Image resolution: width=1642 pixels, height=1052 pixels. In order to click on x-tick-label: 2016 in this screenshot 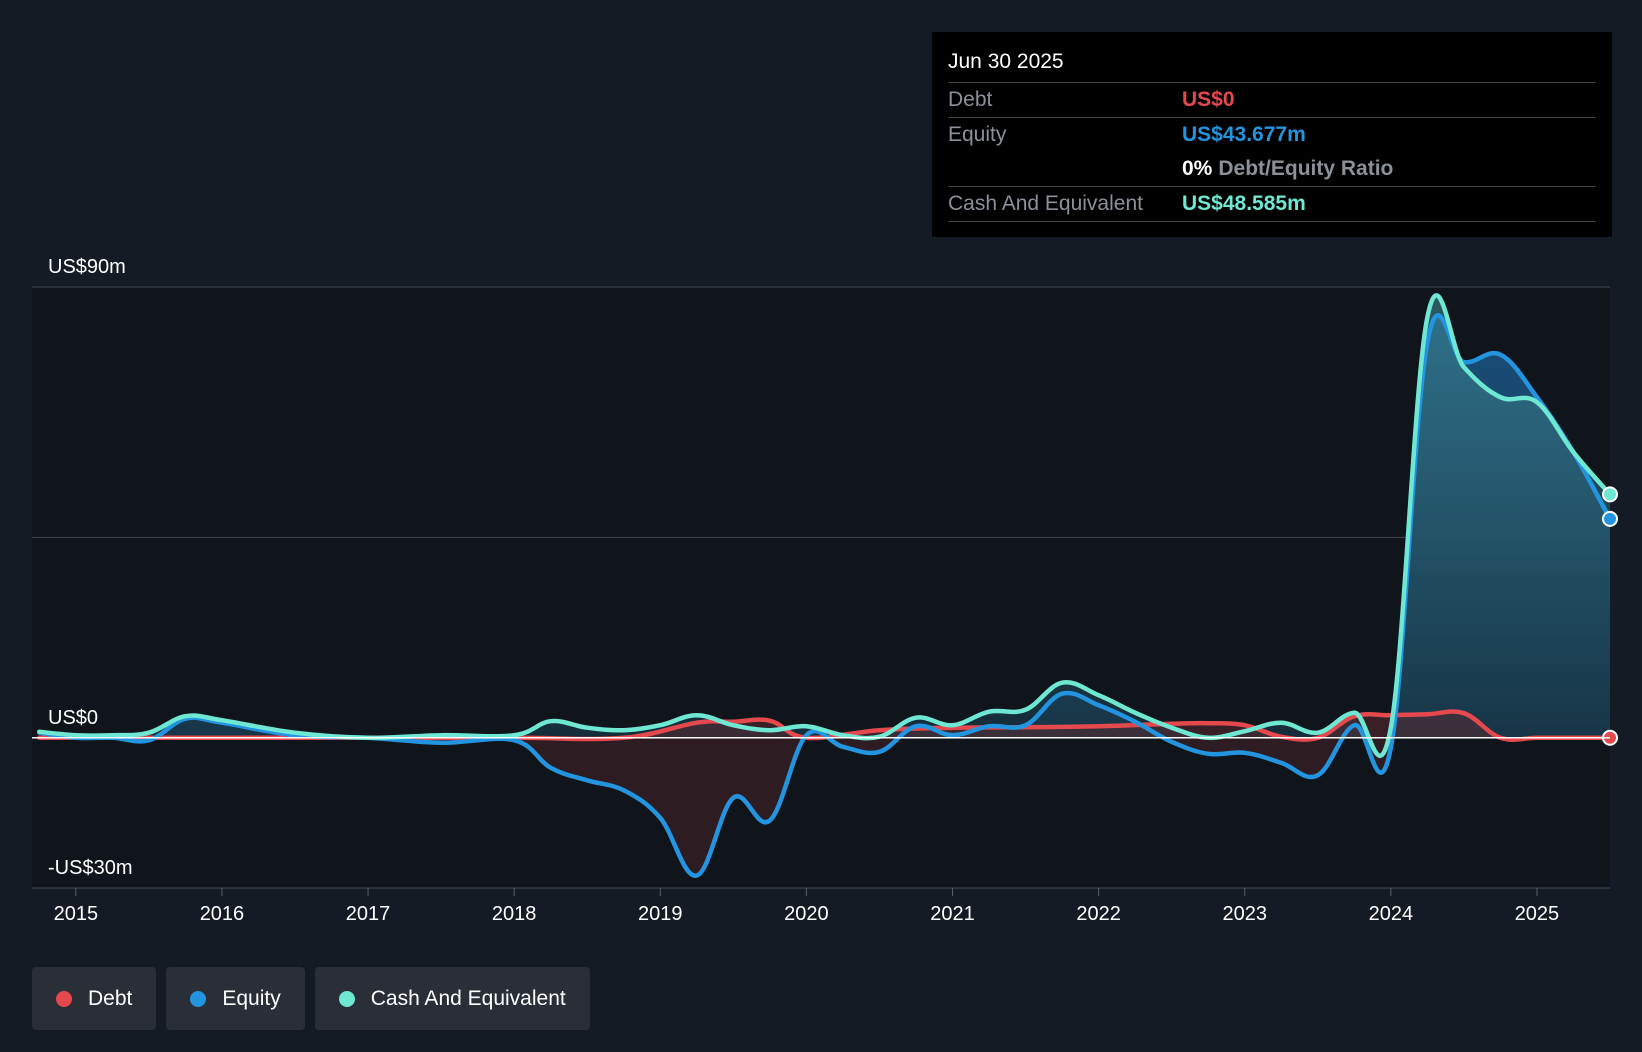, I will do `click(222, 914)`.